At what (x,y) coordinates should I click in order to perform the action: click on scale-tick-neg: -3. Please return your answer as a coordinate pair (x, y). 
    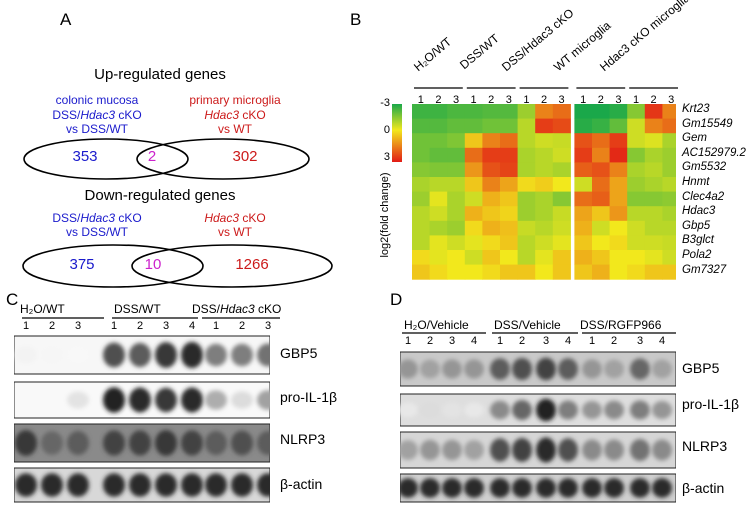
    Looking at the image, I should click on (385, 103).